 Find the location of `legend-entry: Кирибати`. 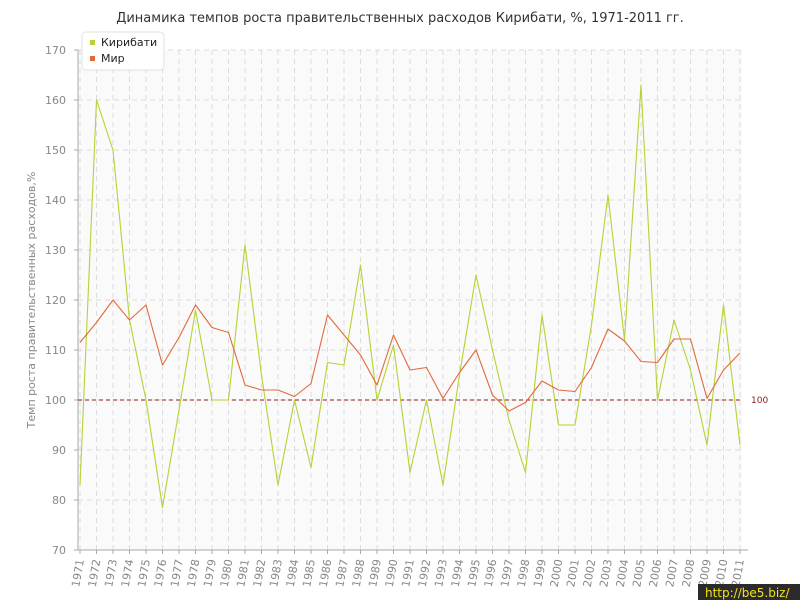

legend-entry: Кирибати is located at coordinates (129, 42).